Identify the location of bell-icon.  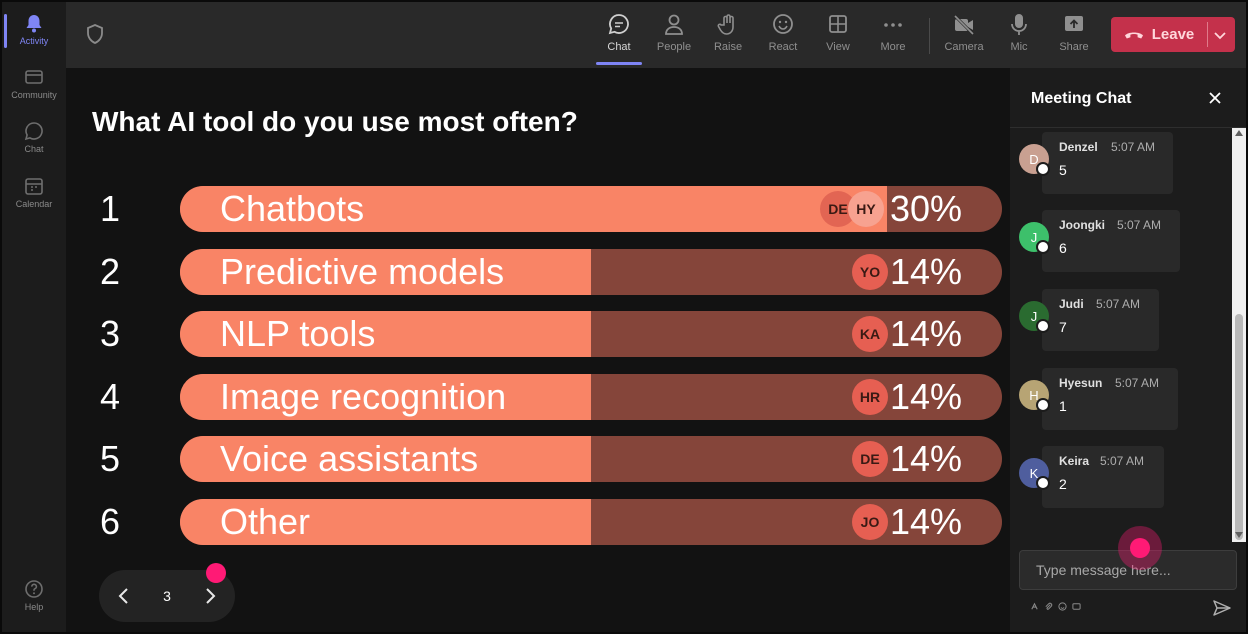
(34, 24).